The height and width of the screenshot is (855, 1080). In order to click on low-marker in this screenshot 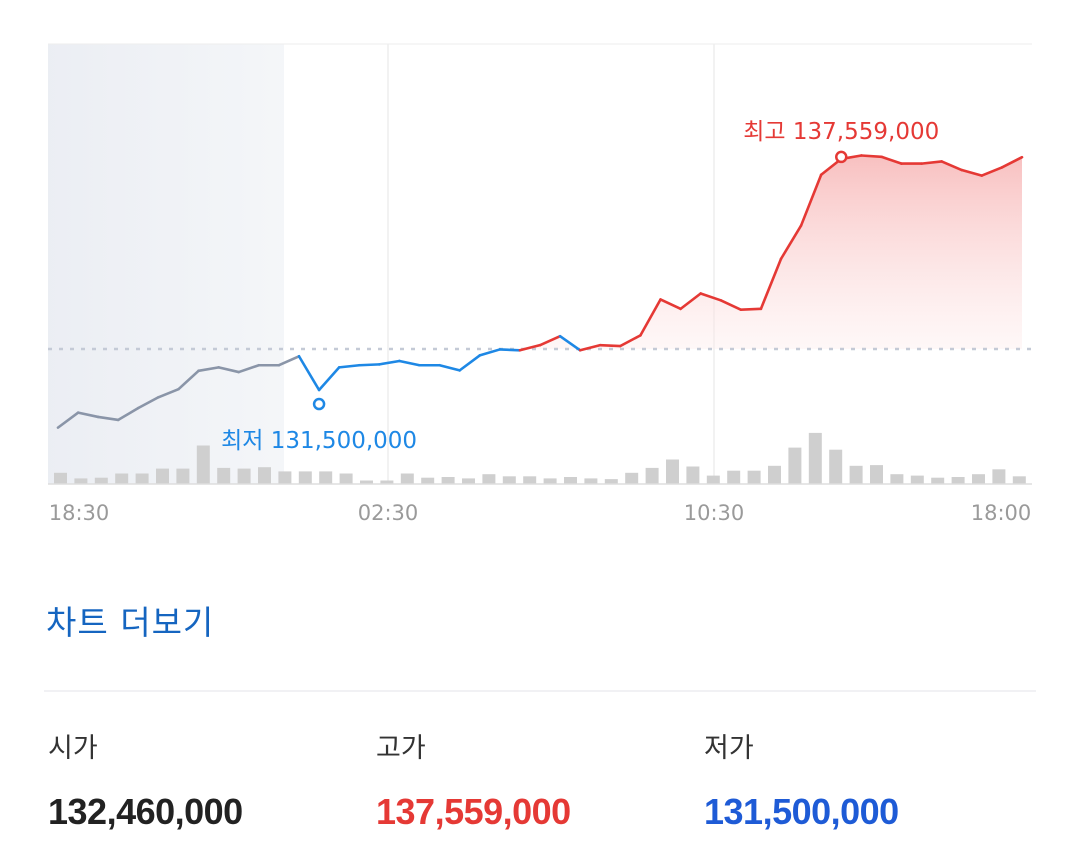, I will do `click(319, 404)`.